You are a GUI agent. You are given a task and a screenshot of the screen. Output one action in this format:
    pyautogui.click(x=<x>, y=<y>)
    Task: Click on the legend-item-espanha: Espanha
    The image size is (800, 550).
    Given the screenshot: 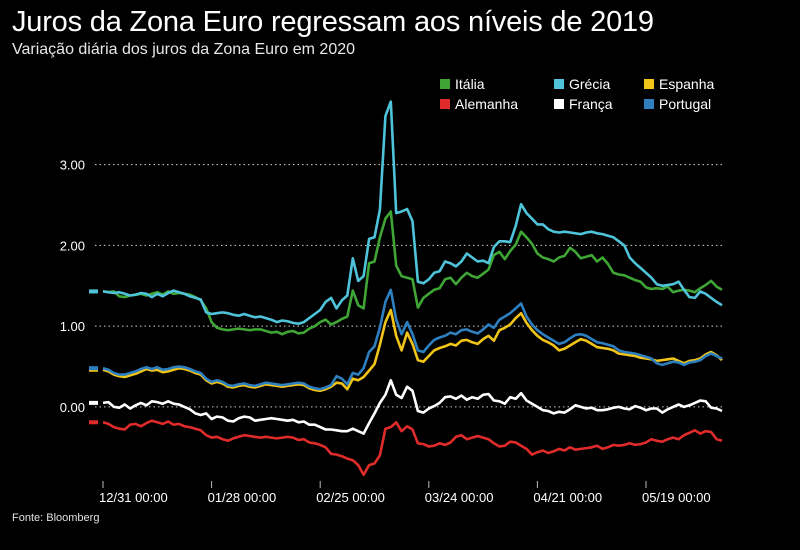 What is the action you would take?
    pyautogui.click(x=679, y=84)
    